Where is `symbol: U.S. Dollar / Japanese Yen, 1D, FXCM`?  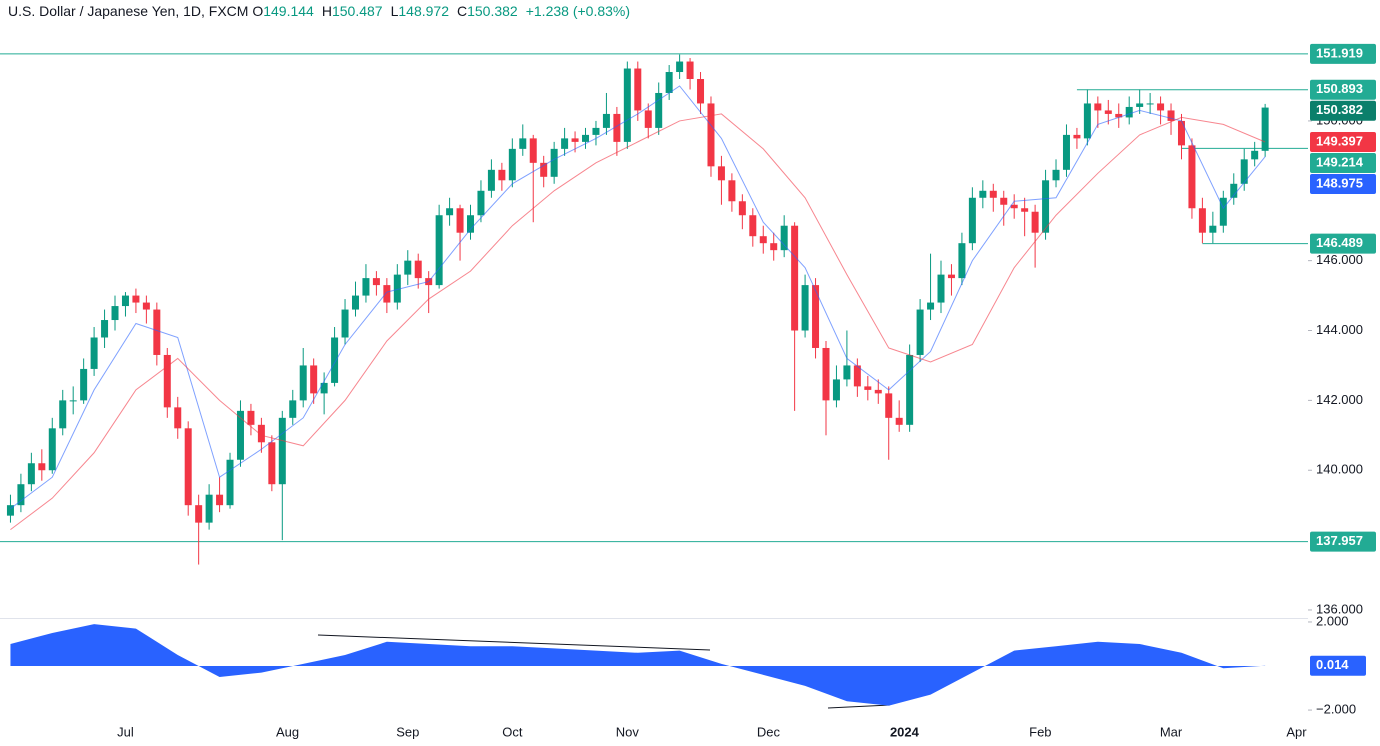 symbol: U.S. Dollar / Japanese Yen, 1D, FXCM is located at coordinates (128, 11).